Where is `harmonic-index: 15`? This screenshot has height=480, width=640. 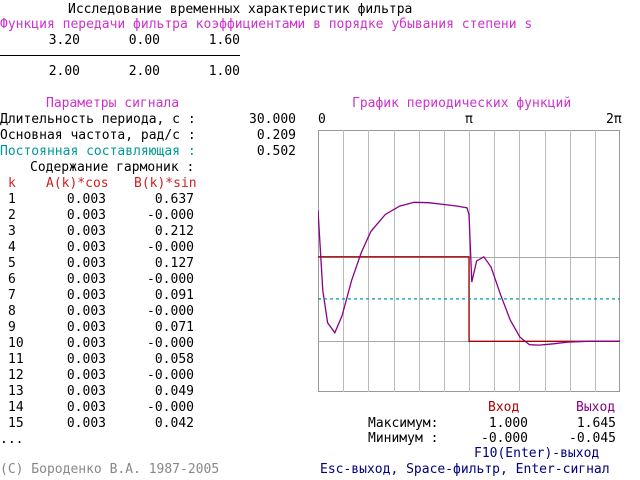
harmonic-index: 15 is located at coordinates (16, 423).